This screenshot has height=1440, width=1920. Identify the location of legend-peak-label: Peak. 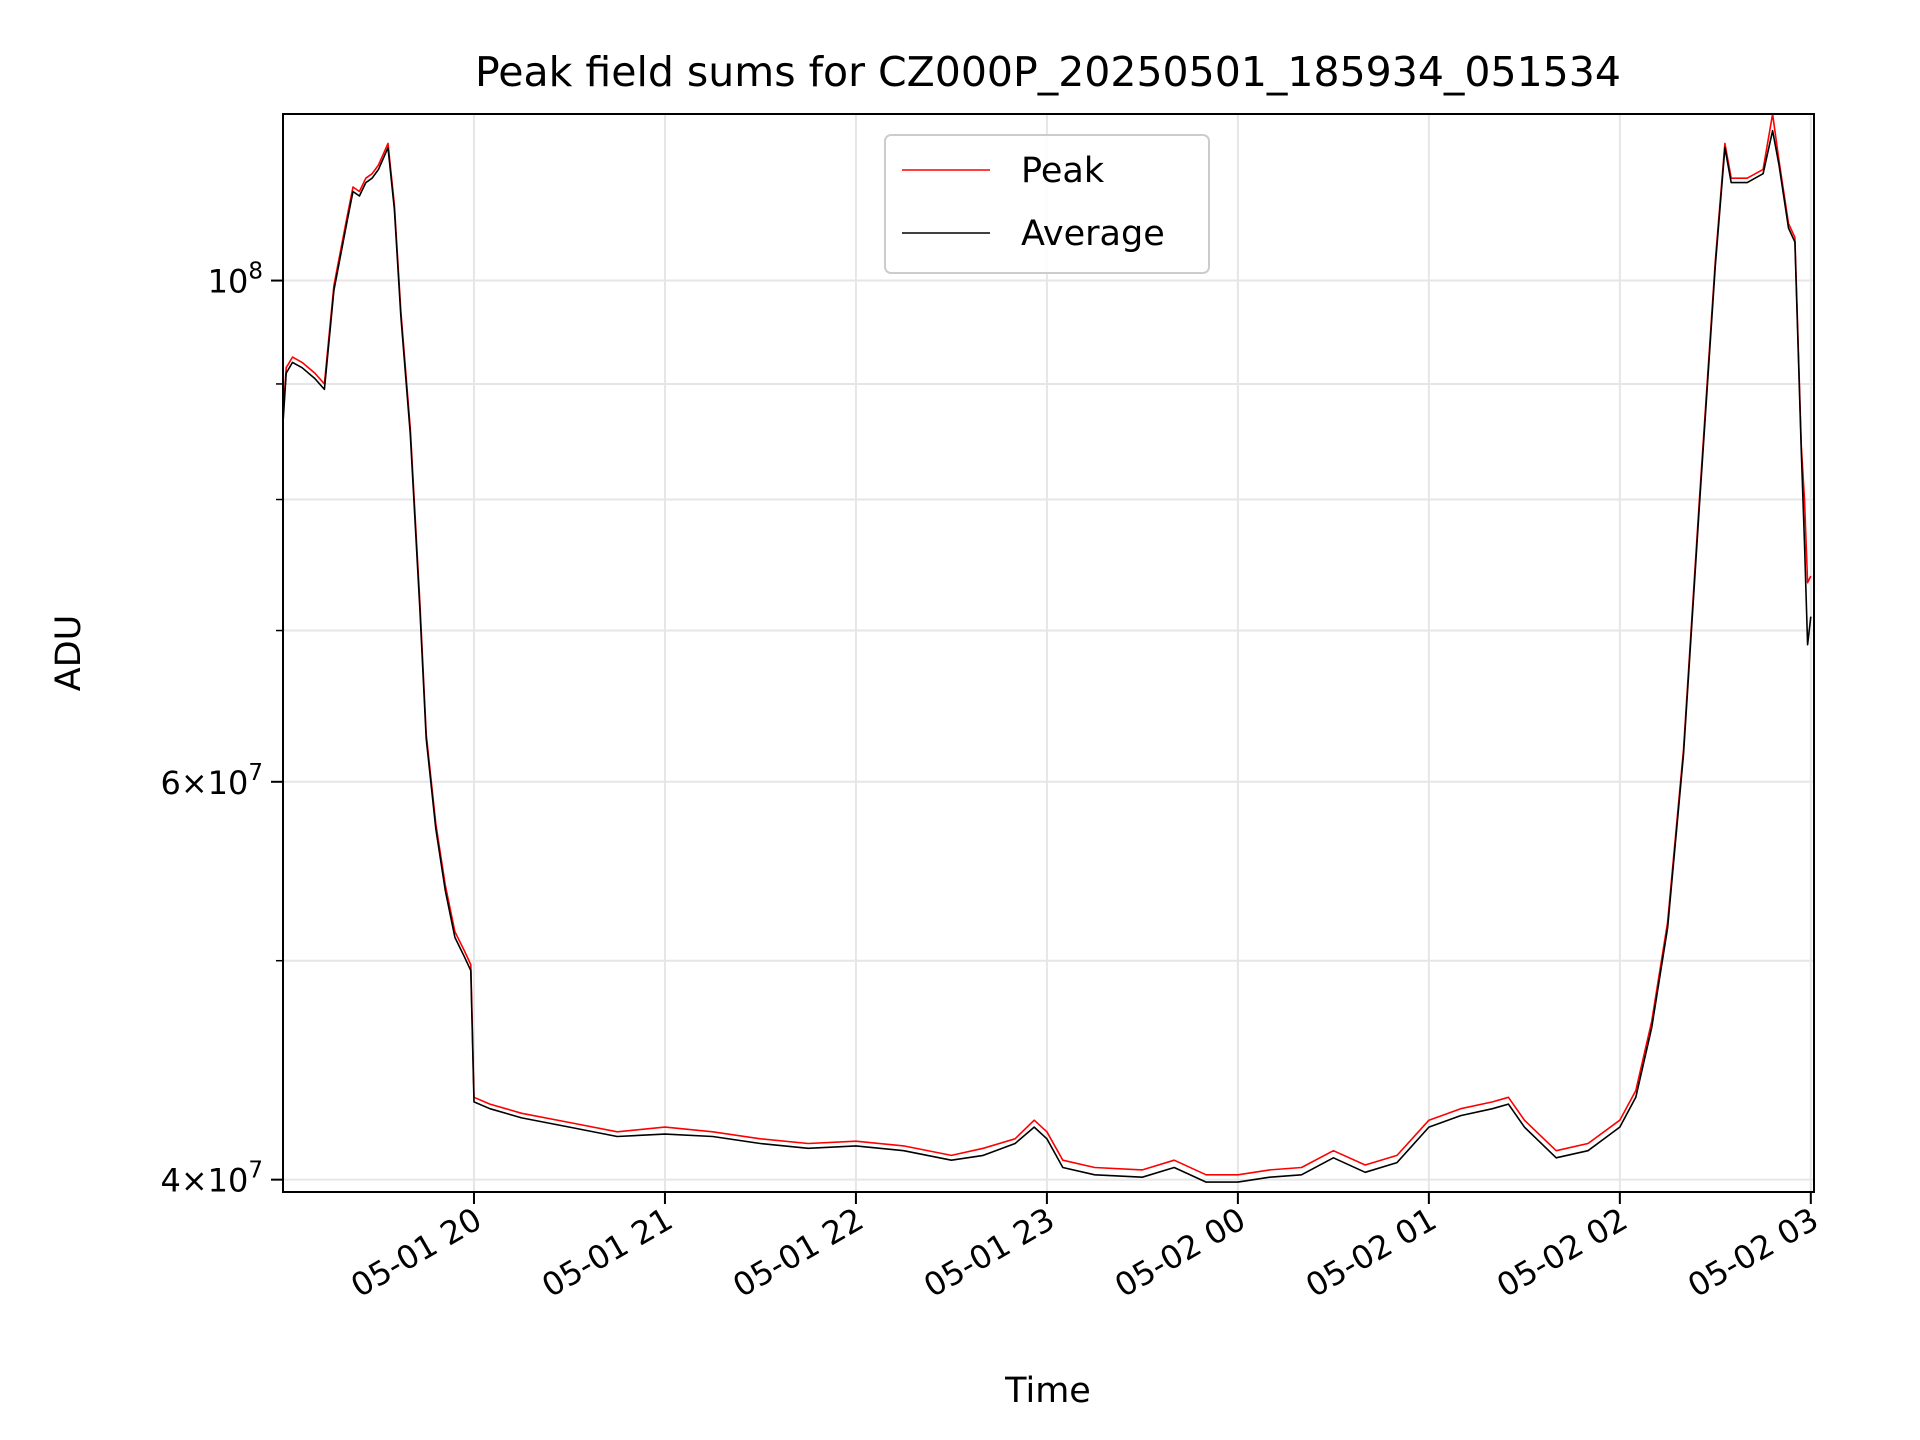
(1063, 171).